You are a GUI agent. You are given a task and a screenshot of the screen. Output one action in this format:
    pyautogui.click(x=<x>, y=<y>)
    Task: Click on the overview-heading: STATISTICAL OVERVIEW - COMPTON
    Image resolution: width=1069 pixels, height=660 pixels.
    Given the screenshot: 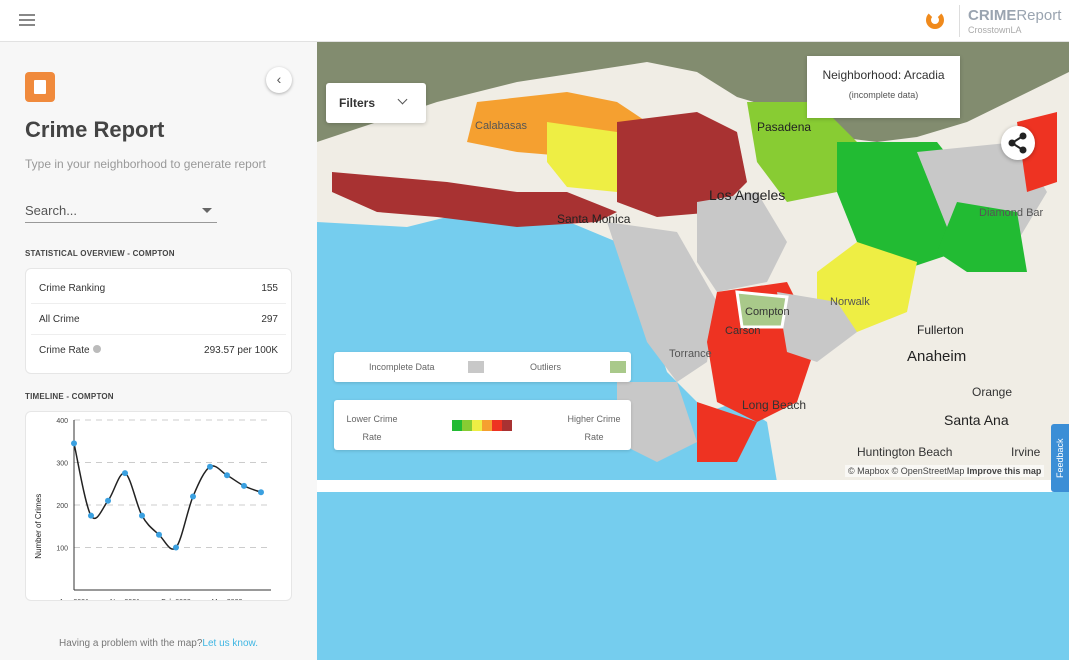 What is the action you would take?
    pyautogui.click(x=100, y=253)
    